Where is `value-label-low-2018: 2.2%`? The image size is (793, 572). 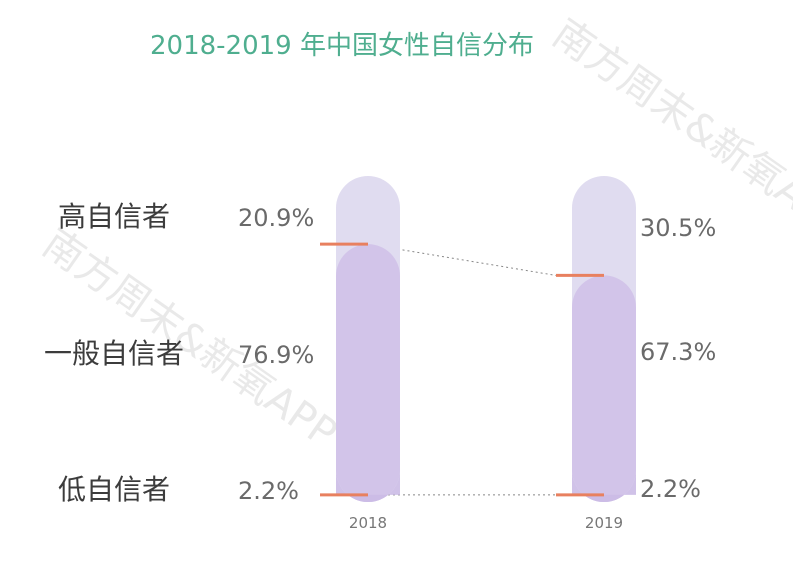 value-label-low-2018: 2.2% is located at coordinates (268, 491).